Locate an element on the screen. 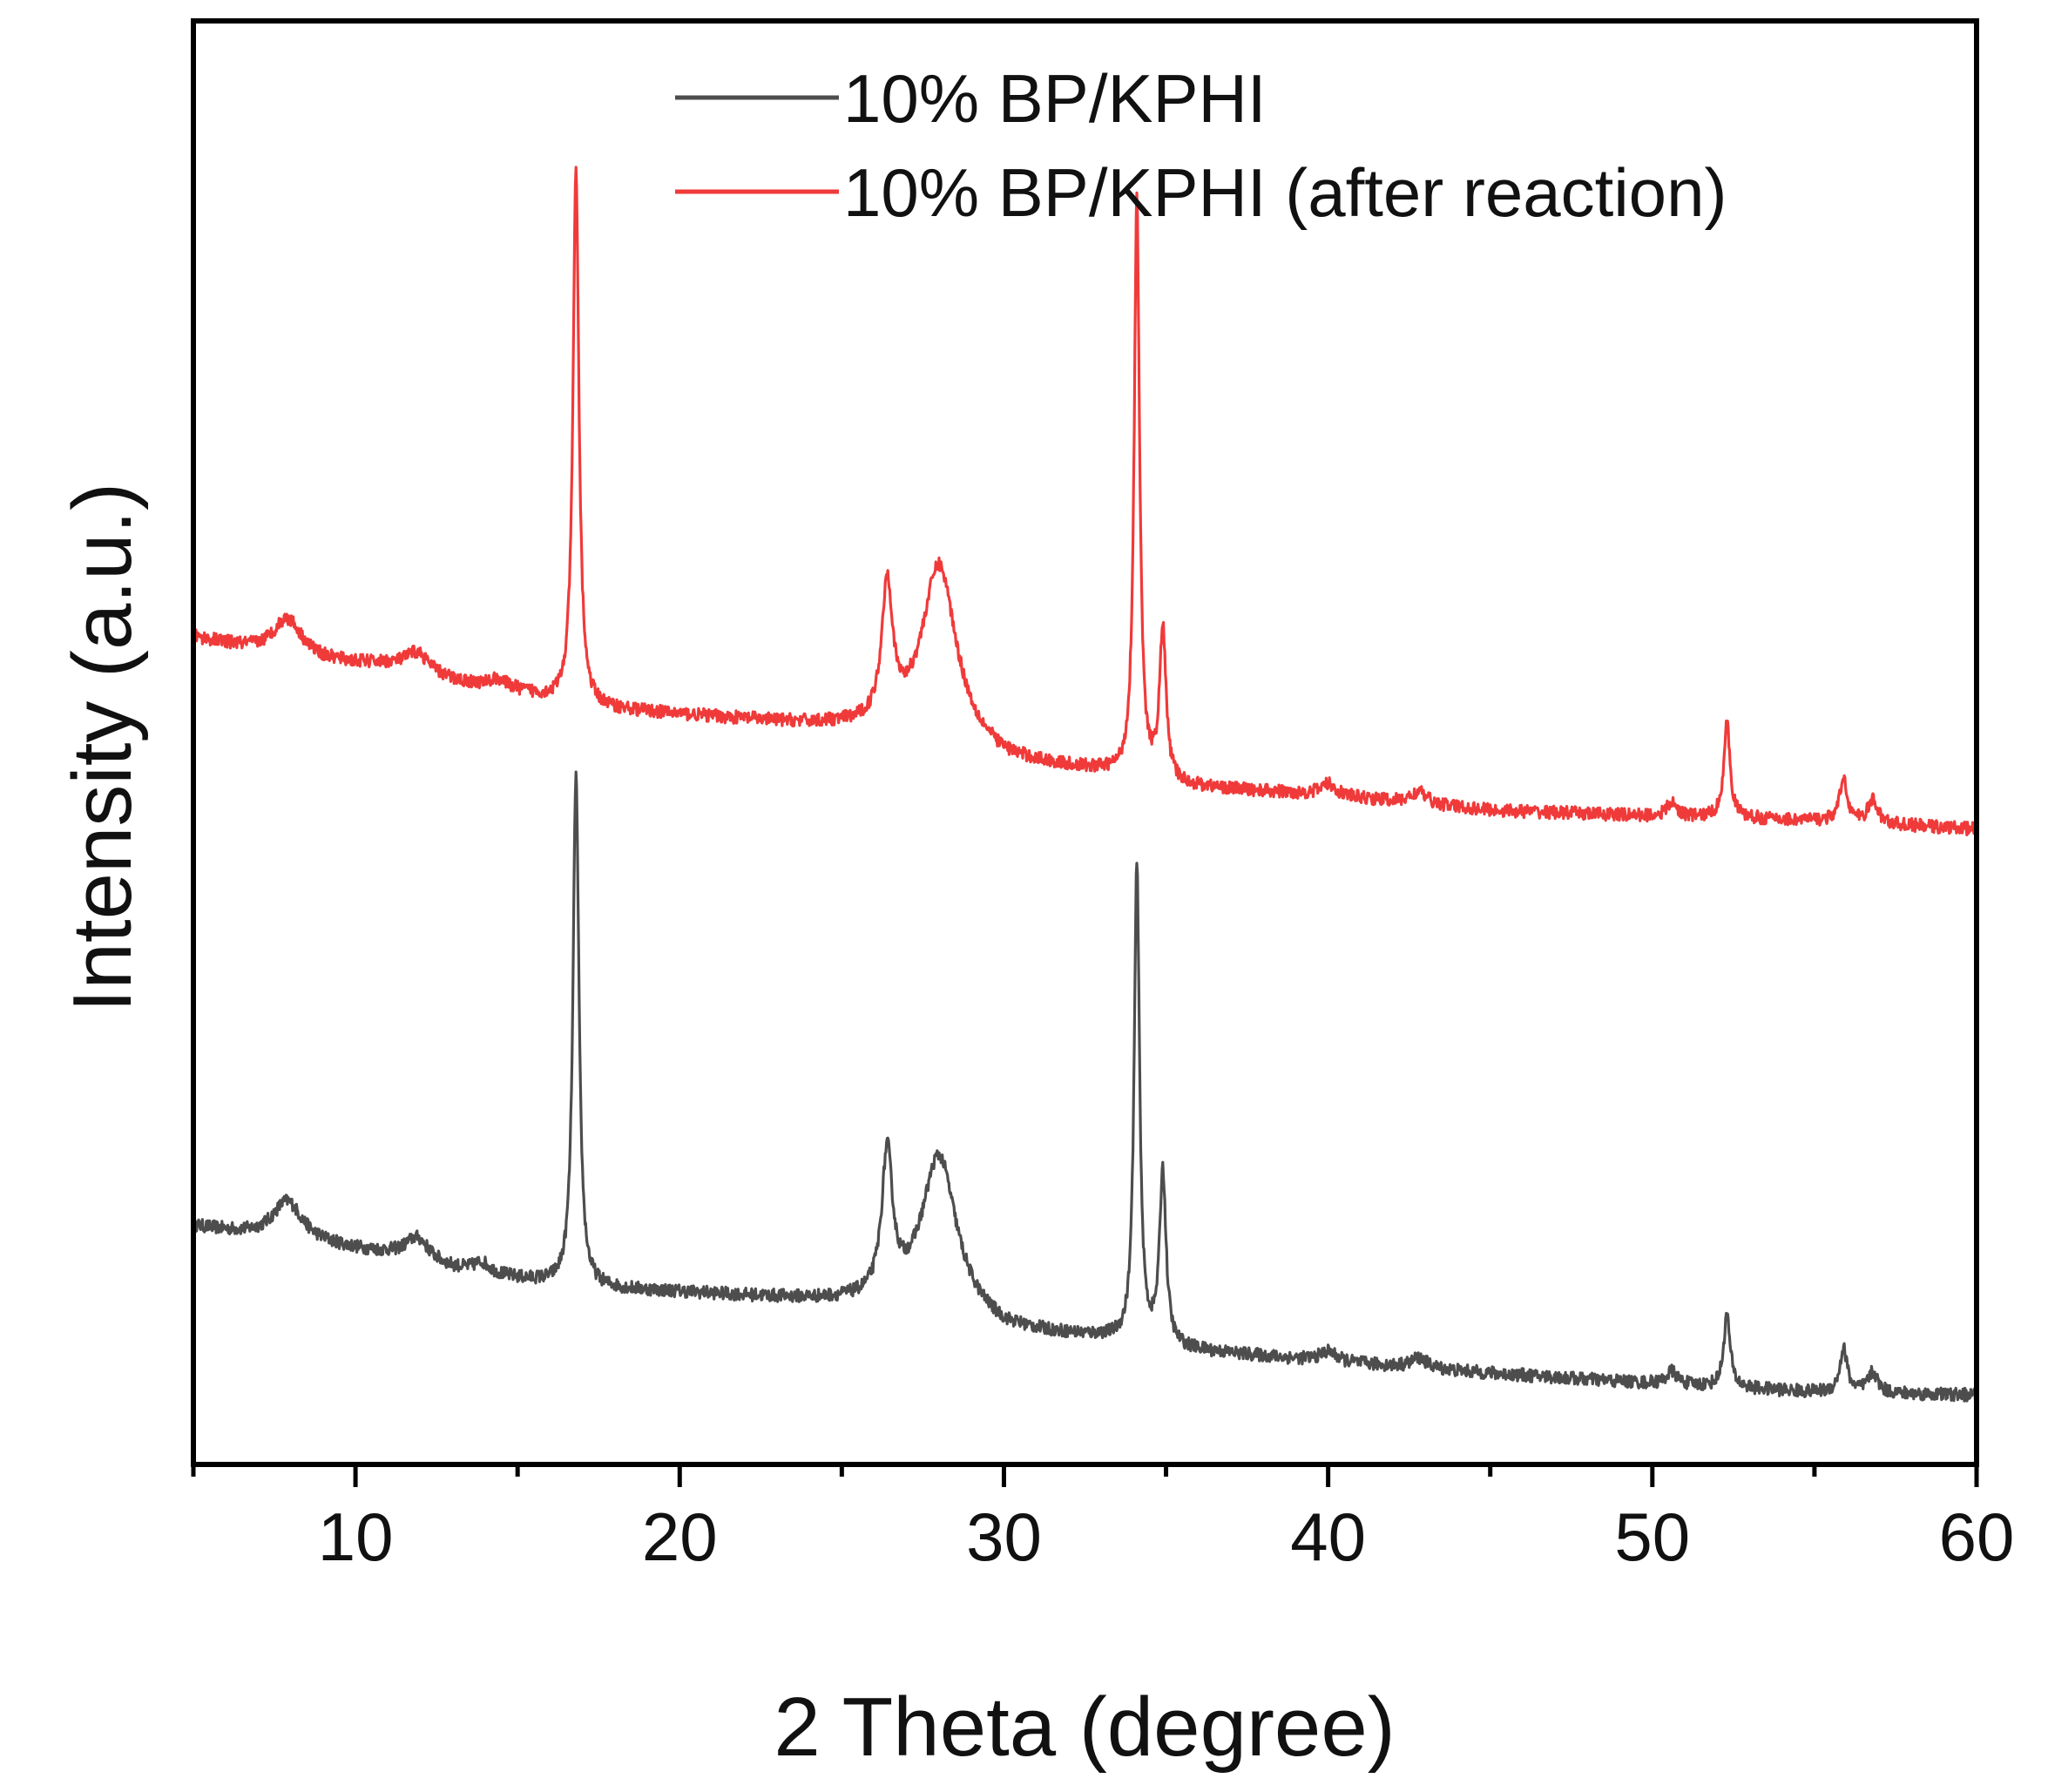  legend: 10% BP/KPHI 10% BP/KPHI (after reaction) is located at coordinates (1201, 145).